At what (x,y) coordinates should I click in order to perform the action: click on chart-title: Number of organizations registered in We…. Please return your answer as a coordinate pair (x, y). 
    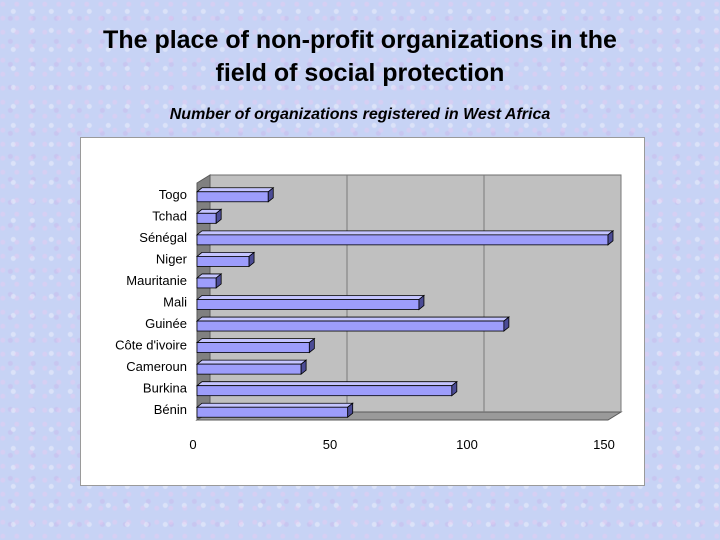
    Looking at the image, I should click on (360, 114).